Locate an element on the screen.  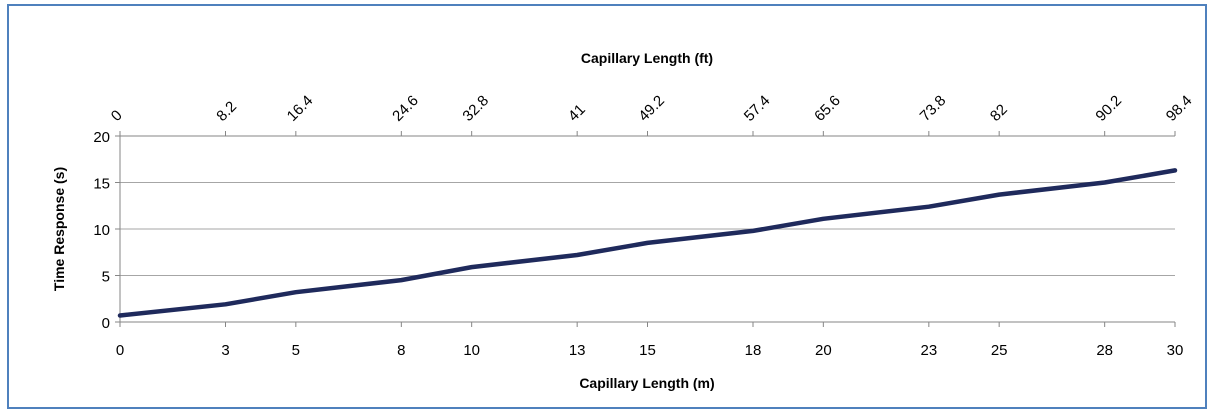
y-tick-label: 10 is located at coordinates (101, 230).